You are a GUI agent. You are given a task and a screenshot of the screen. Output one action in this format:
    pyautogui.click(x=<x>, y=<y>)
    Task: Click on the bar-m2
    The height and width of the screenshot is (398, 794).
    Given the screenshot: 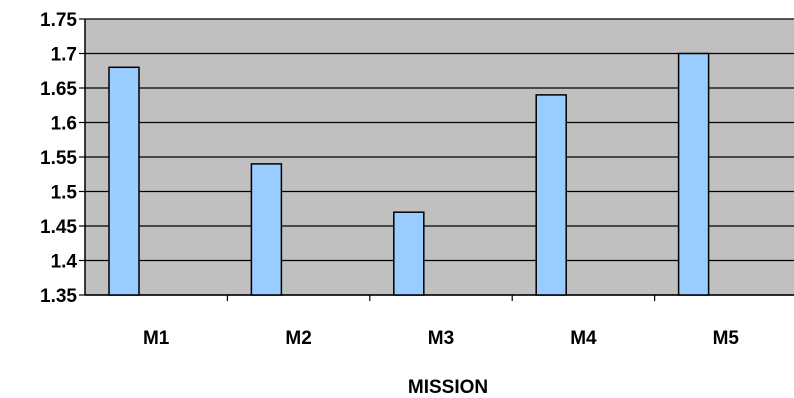 What is the action you would take?
    pyautogui.click(x=266, y=229)
    